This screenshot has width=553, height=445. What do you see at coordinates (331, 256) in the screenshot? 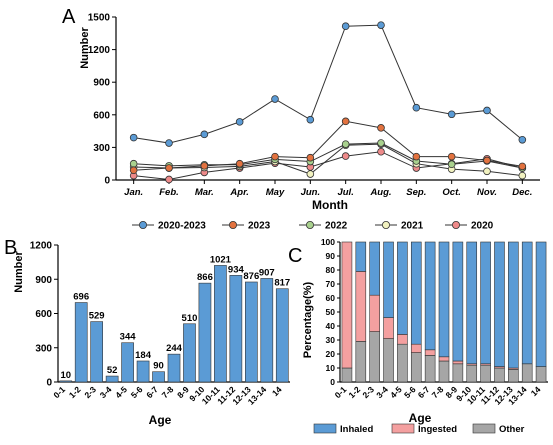
I see `panel-c-y-tick-label: 90` at bounding box center [331, 256].